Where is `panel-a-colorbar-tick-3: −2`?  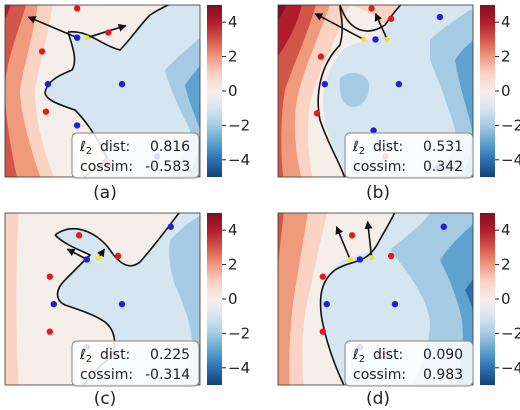
panel-a-colorbar-tick-3: −2 is located at coordinates (239, 125).